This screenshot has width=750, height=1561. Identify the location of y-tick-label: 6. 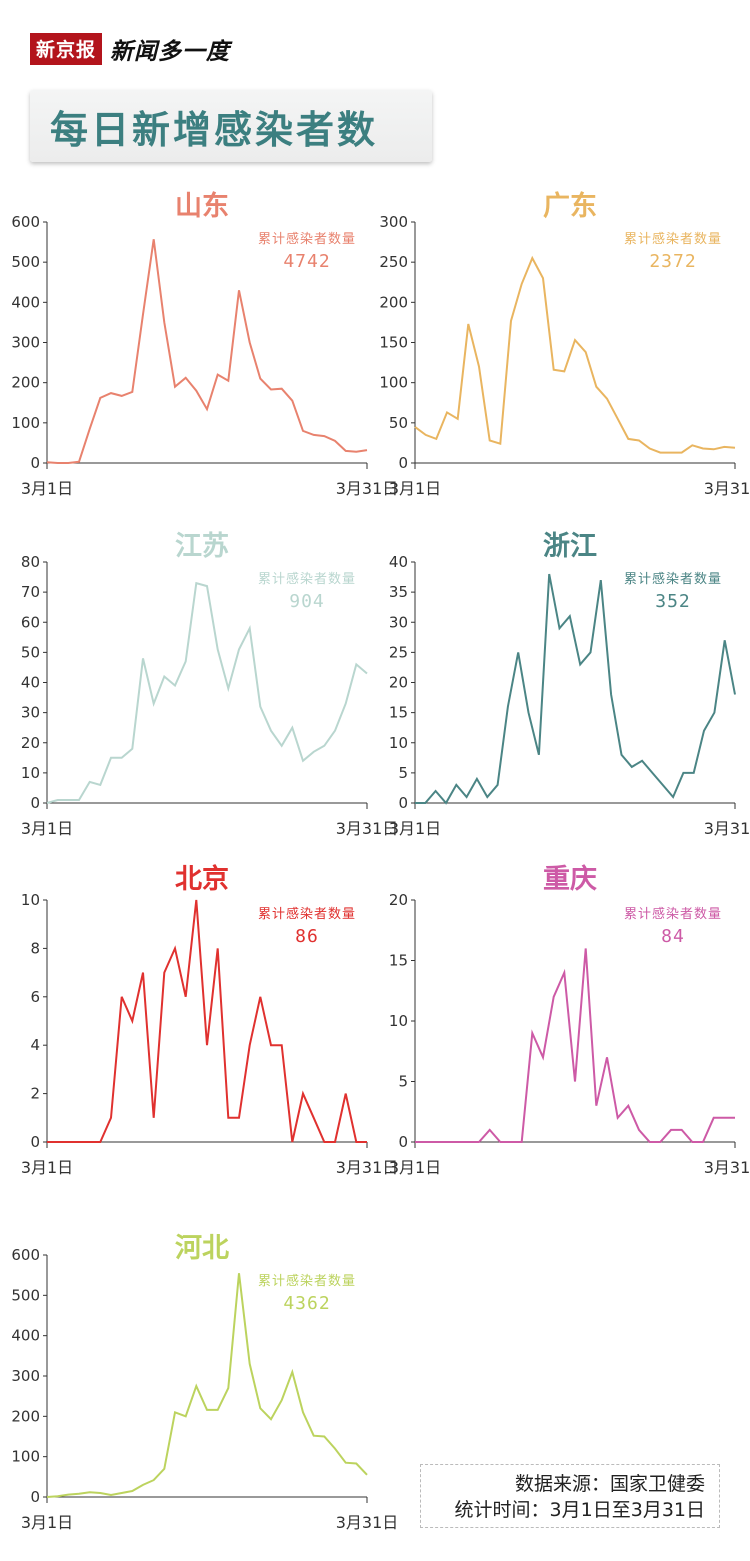
(35, 997).